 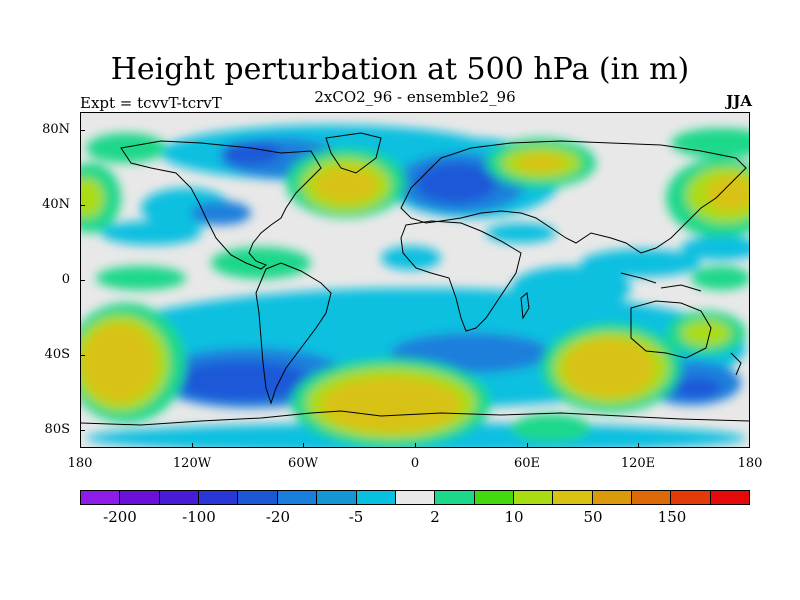 I want to click on colorbar-label: -5, so click(x=356, y=517).